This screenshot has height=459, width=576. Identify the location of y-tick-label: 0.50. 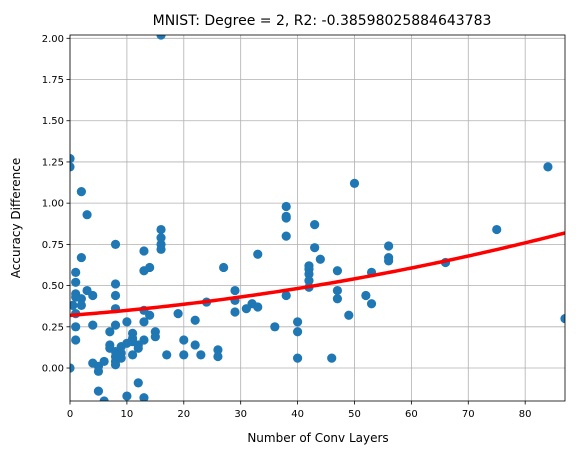
(53, 286).